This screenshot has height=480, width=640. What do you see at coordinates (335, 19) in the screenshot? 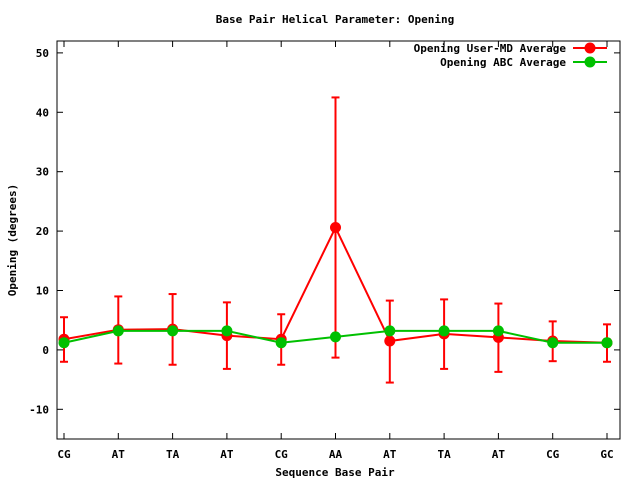
I see `chart-title: Base Pair Helical Parameter: Opening` at bounding box center [335, 19].